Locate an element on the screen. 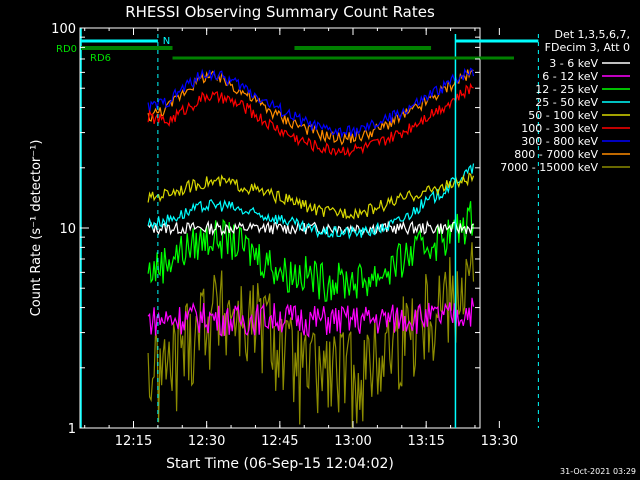  flag-rd6-label: RD6 is located at coordinates (100, 58).